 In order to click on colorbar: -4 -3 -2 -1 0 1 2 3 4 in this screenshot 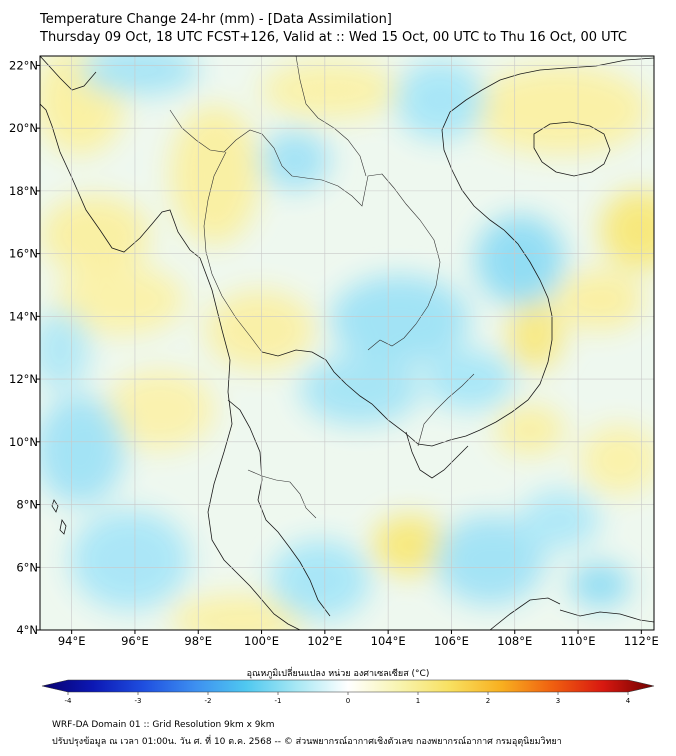, I will do `click(348, 692)`.